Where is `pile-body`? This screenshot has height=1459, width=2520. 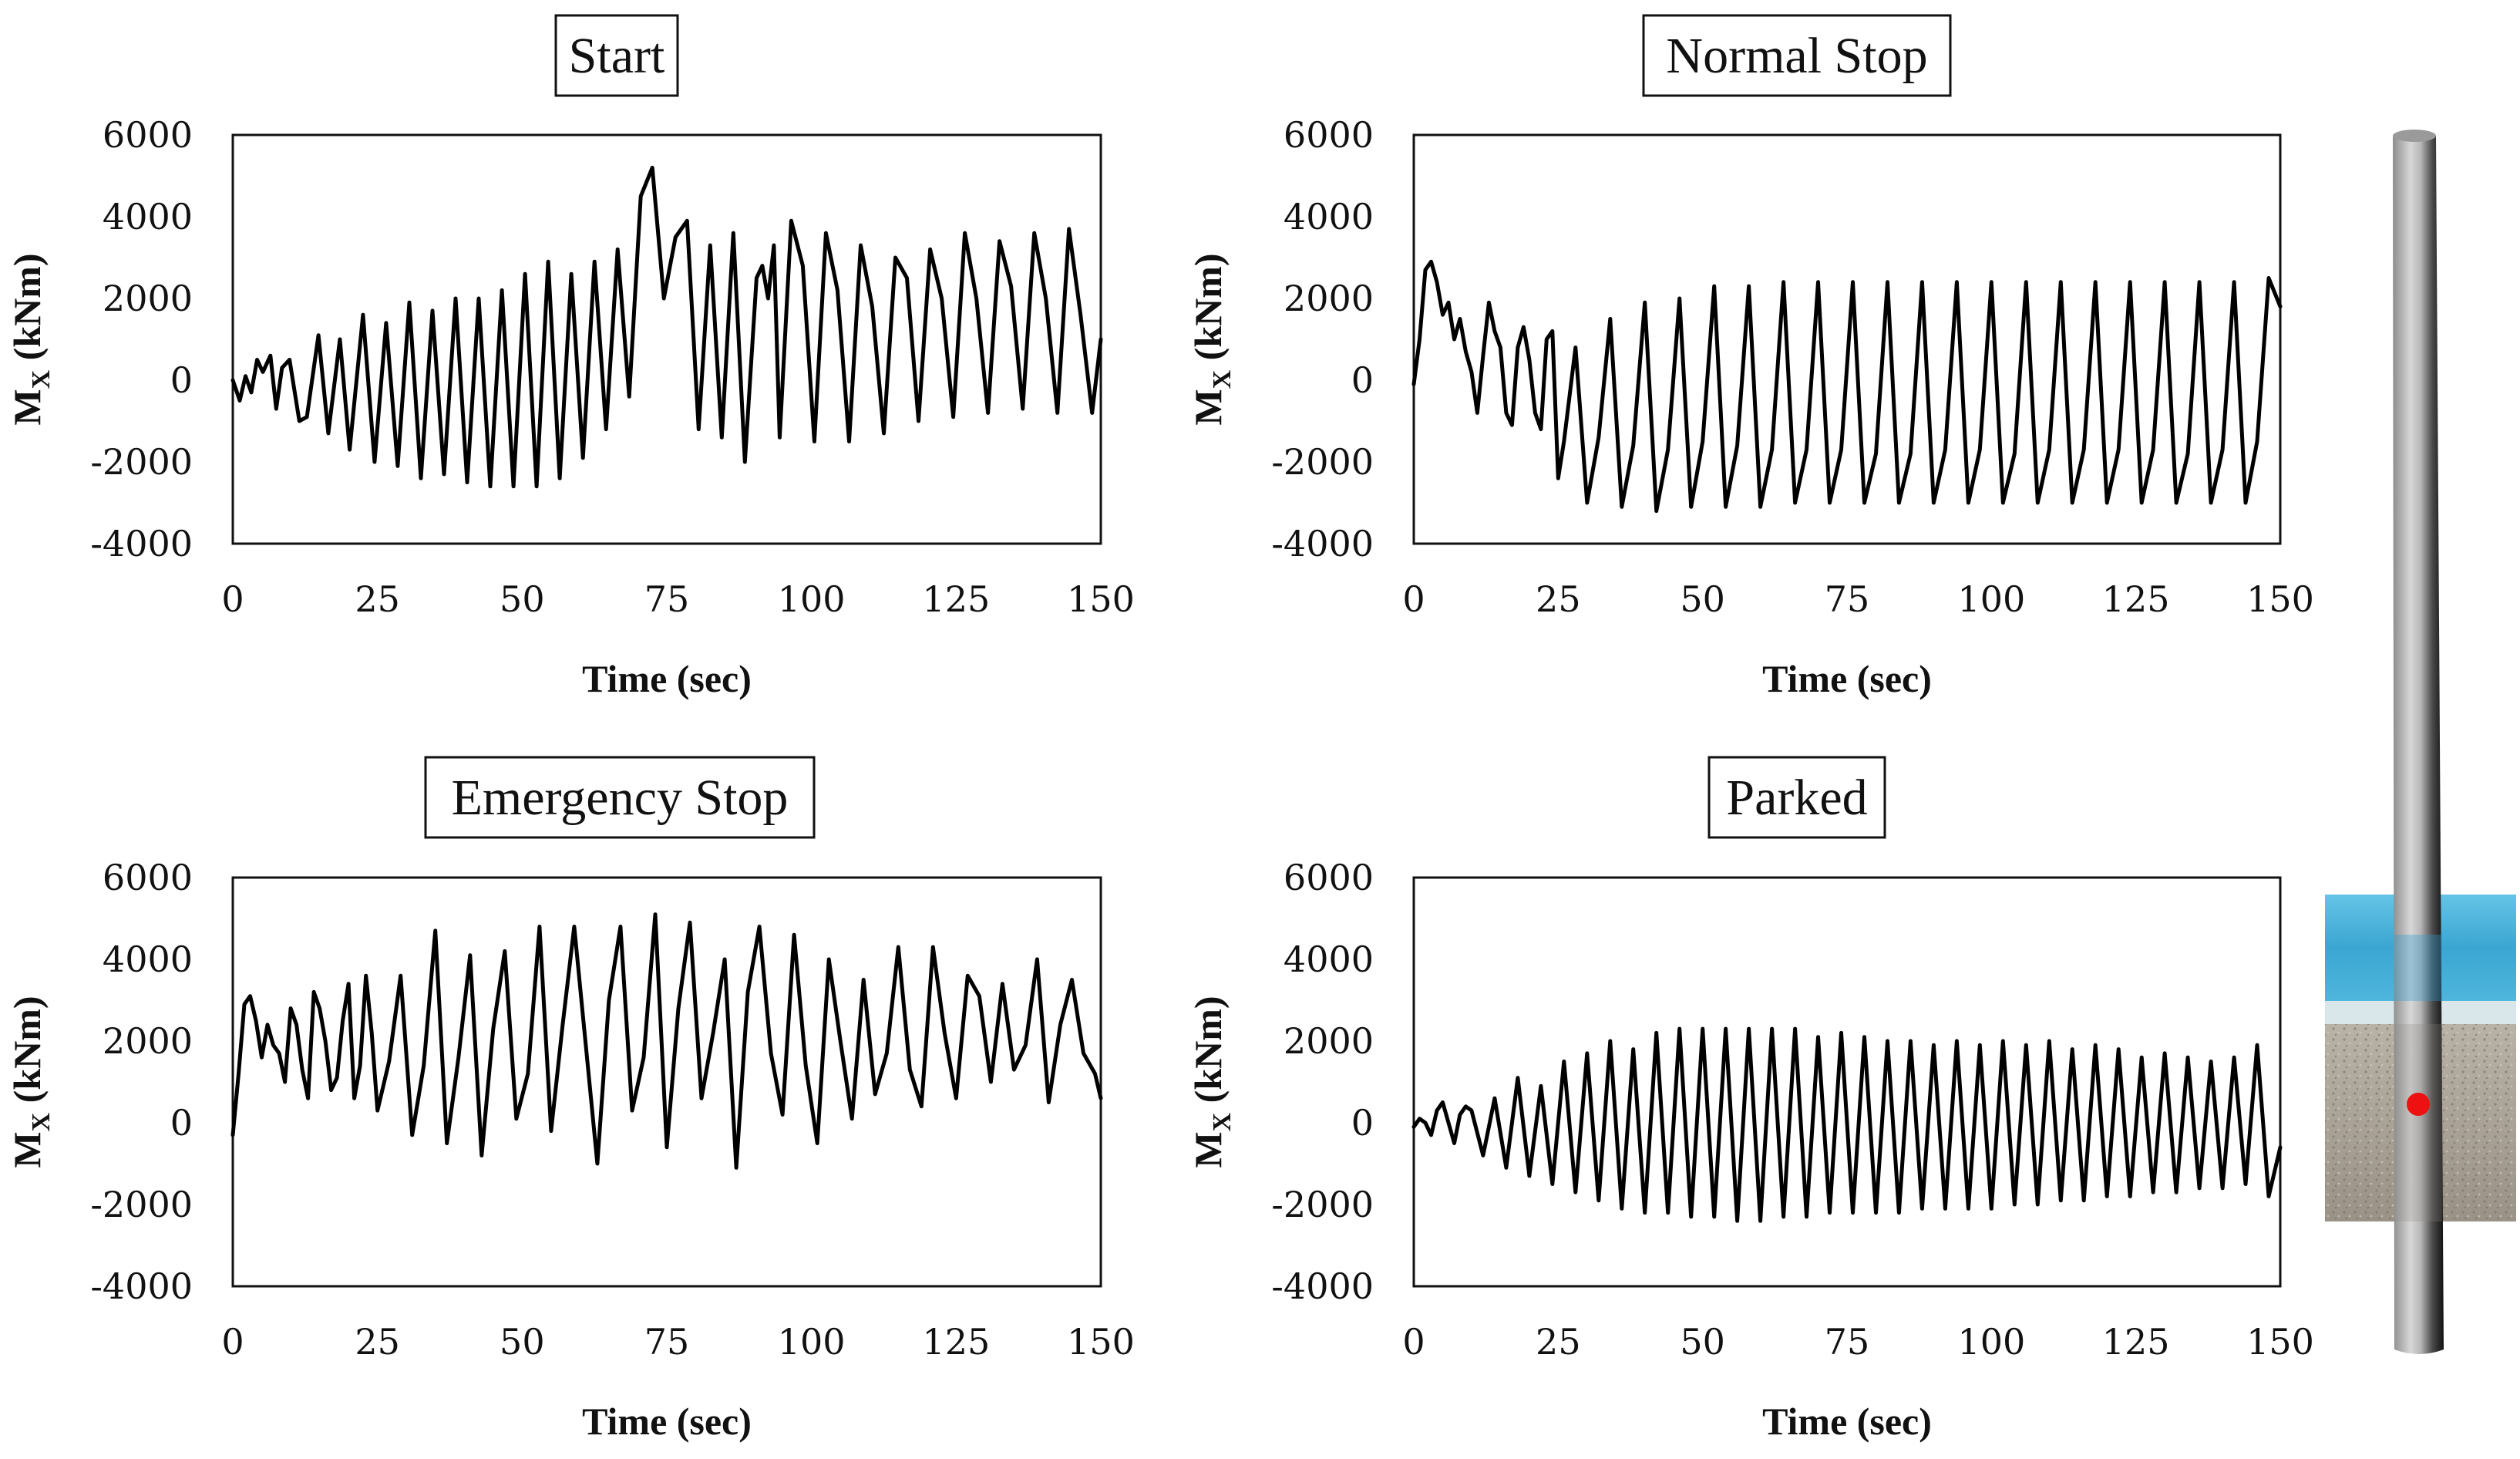
pile-body is located at coordinates (2419, 743).